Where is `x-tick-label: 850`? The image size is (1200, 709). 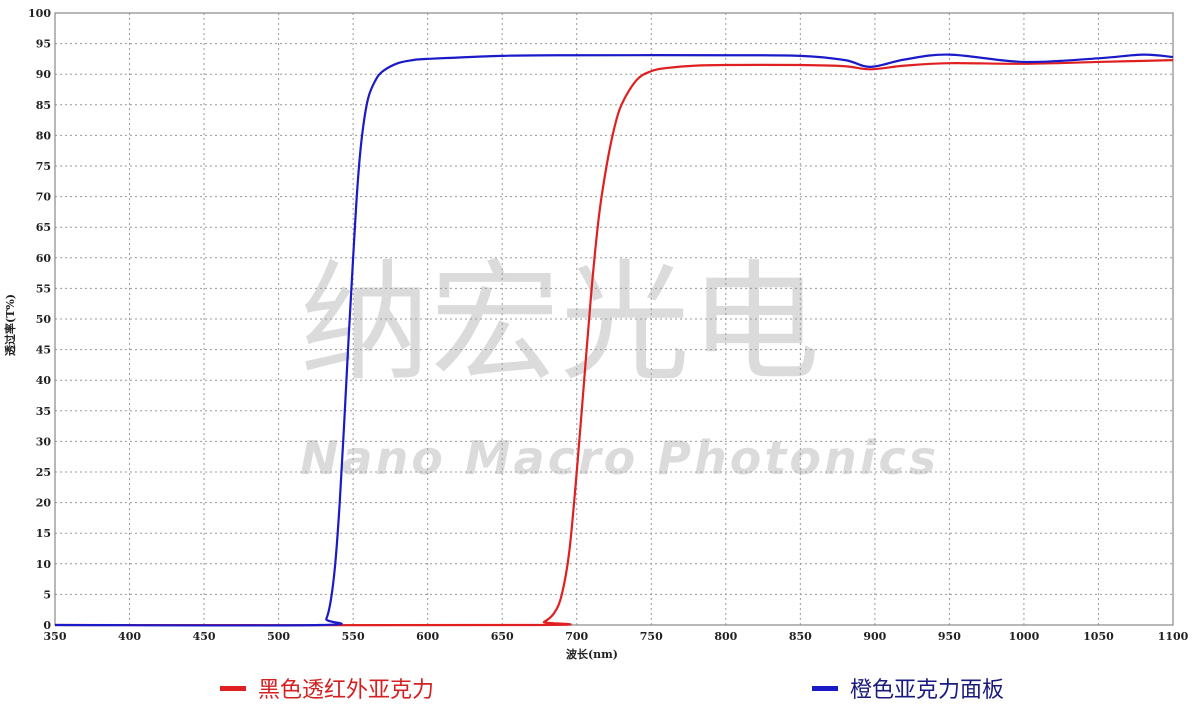
x-tick-label: 850 is located at coordinates (800, 636).